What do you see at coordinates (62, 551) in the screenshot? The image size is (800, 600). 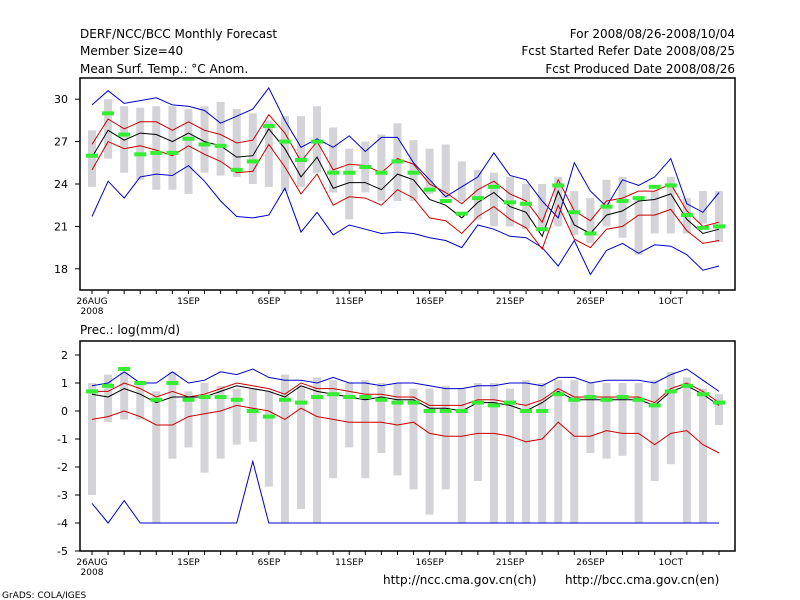 I see `prec-y-tick-label: -5` at bounding box center [62, 551].